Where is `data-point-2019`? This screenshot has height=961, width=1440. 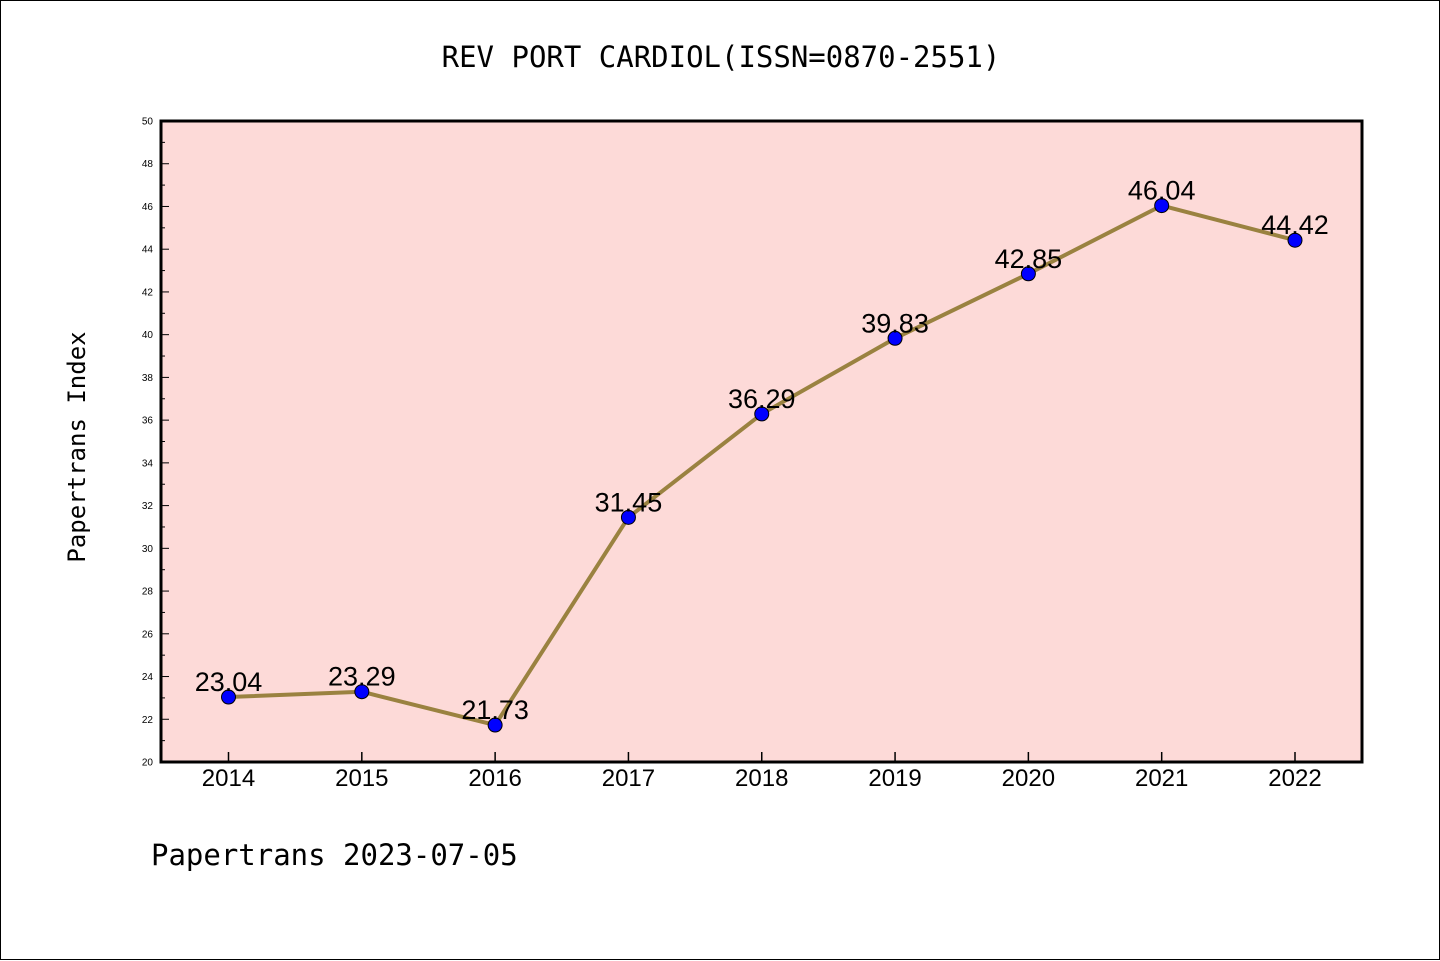 data-point-2019 is located at coordinates (895, 338).